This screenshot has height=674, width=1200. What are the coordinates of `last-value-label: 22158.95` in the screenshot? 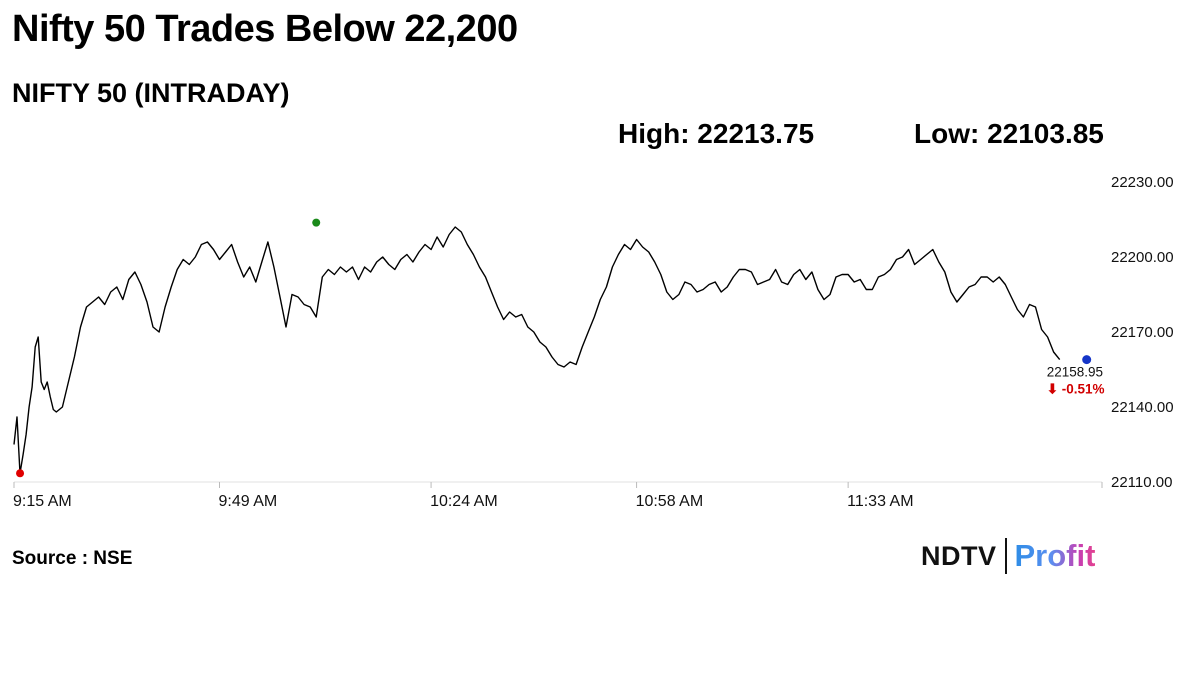 It's located at (1075, 372).